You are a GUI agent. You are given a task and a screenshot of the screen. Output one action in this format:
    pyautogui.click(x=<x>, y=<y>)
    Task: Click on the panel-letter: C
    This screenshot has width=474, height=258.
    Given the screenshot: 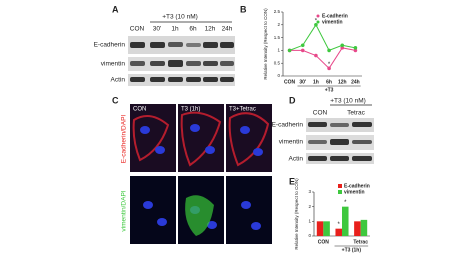 What is the action you would take?
    pyautogui.click(x=115, y=100)
    